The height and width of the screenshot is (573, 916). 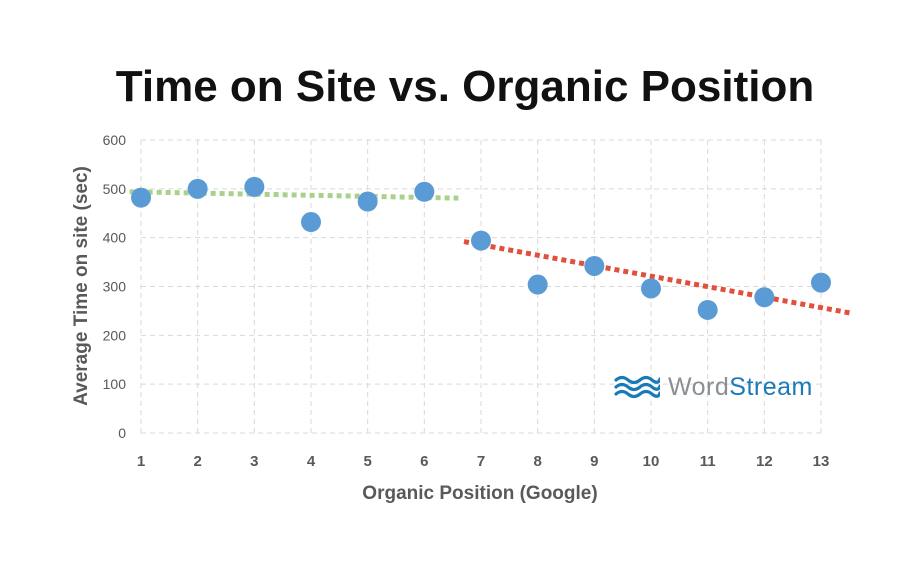 I want to click on x-tick-label: 4, so click(x=311, y=461).